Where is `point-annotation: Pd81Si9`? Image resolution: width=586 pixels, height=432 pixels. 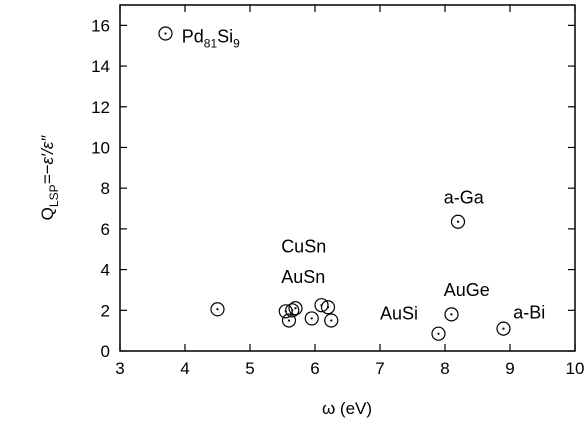 point-annotation: Pd81Si9 is located at coordinates (211, 39).